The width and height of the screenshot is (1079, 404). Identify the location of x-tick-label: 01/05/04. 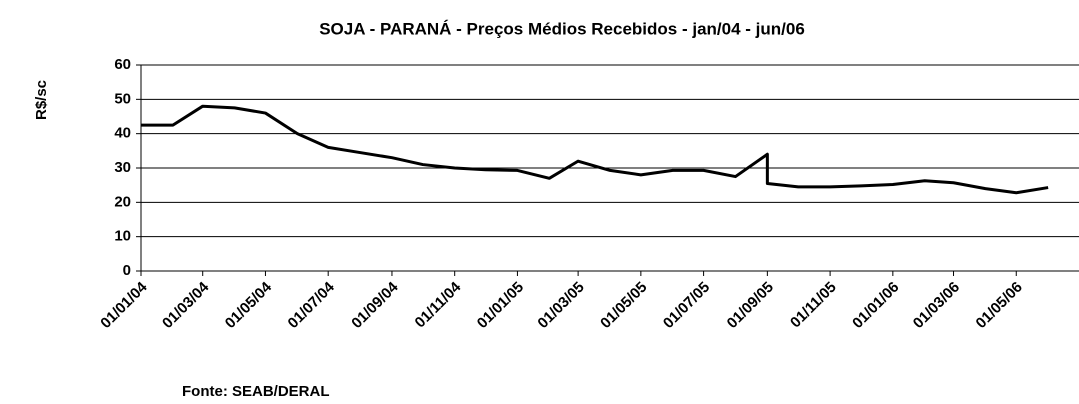
(249, 305).